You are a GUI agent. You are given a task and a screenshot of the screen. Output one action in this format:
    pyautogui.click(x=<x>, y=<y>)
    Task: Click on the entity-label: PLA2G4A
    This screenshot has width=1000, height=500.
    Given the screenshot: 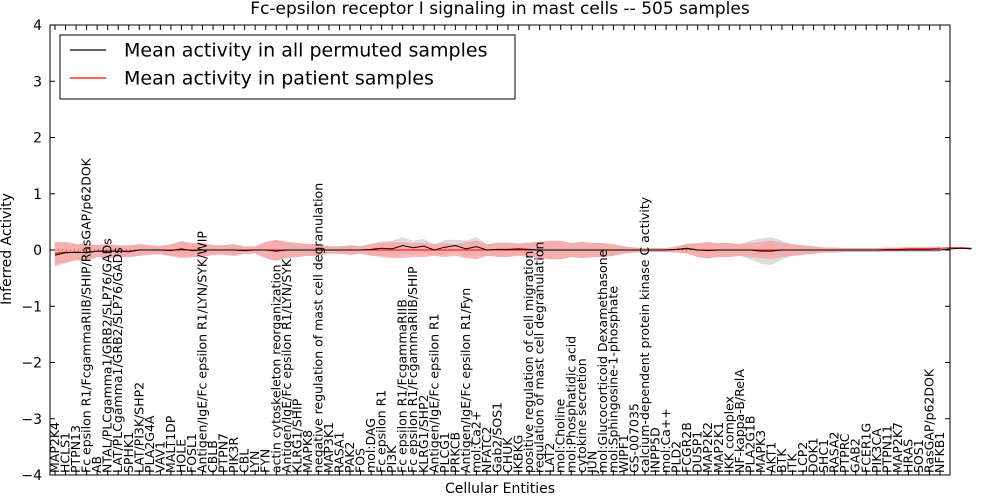 What is the action you would take?
    pyautogui.click(x=149, y=444)
    